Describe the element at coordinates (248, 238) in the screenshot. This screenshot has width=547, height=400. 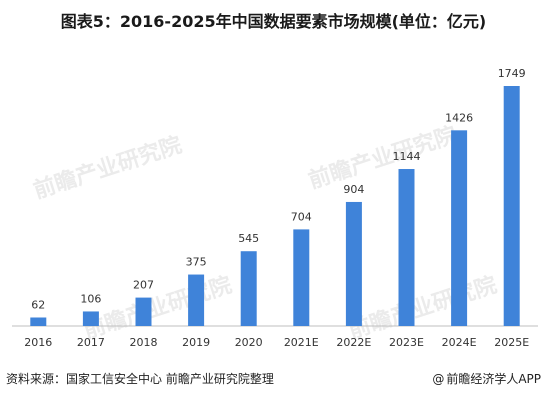
I see `data-label: 545` at that location.